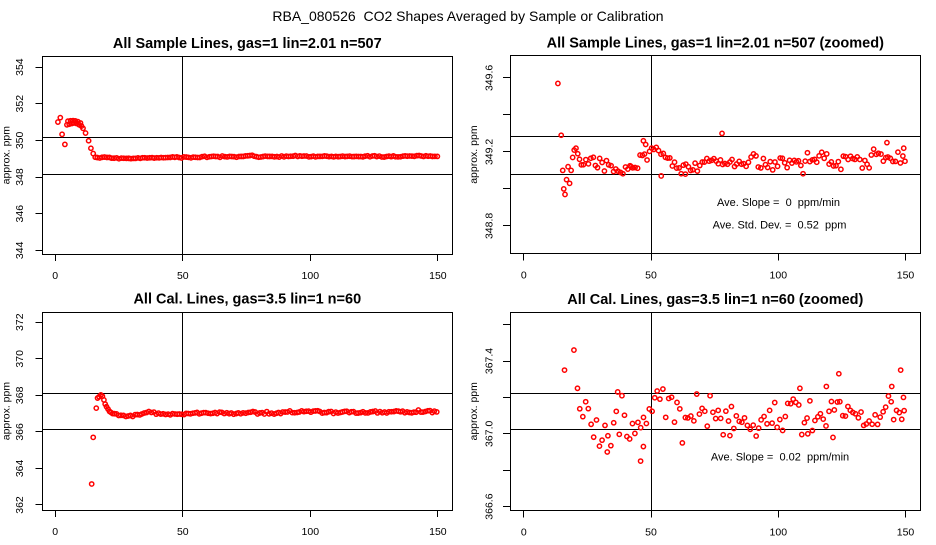 The height and width of the screenshot is (545, 936). Describe the element at coordinates (780, 226) in the screenshot. I see `svg-text: Ave. Std. Dev. = 0.52 ppm` at that location.